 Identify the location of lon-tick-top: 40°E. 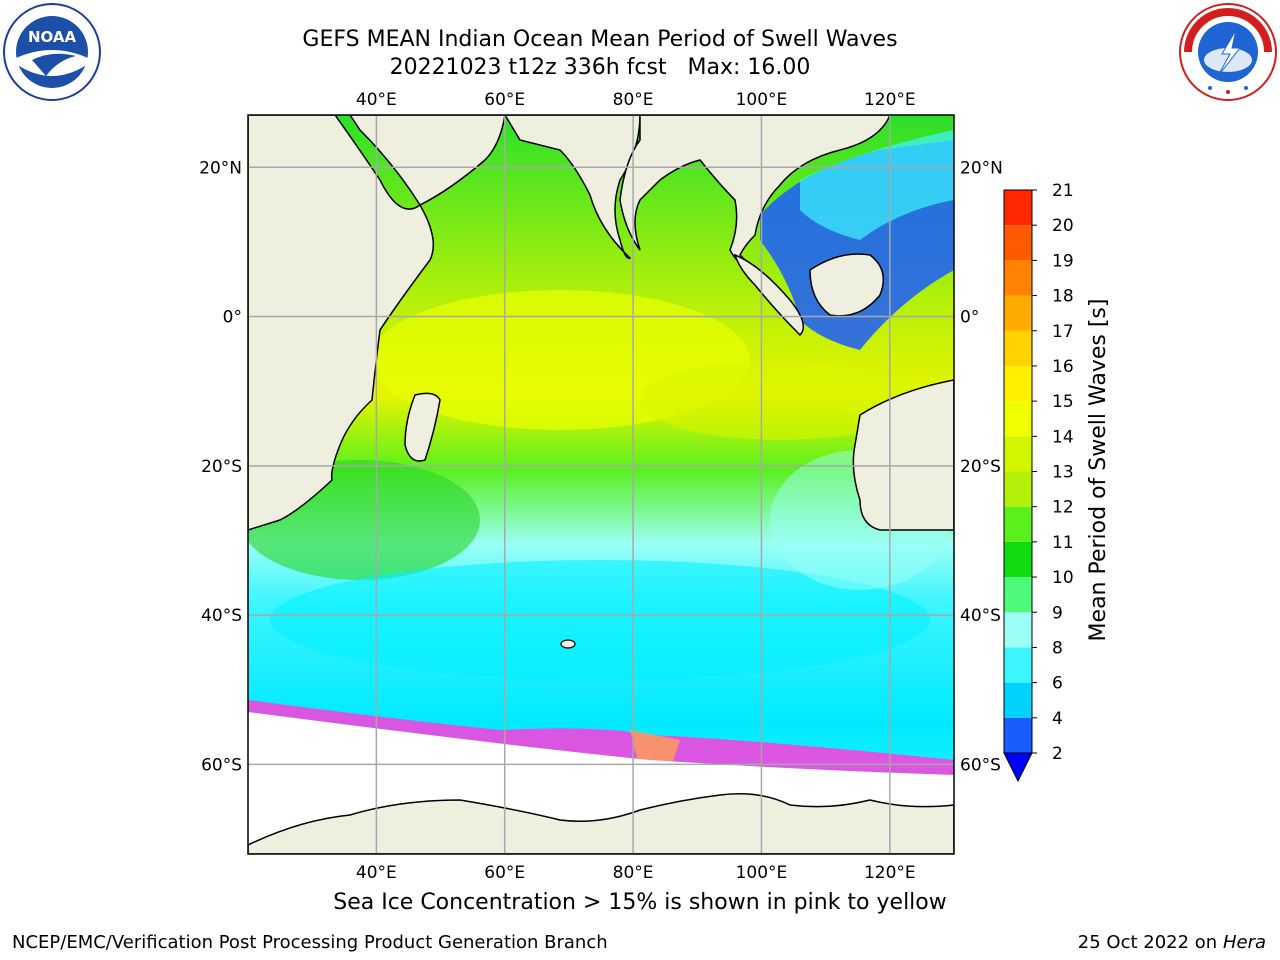
(376, 100).